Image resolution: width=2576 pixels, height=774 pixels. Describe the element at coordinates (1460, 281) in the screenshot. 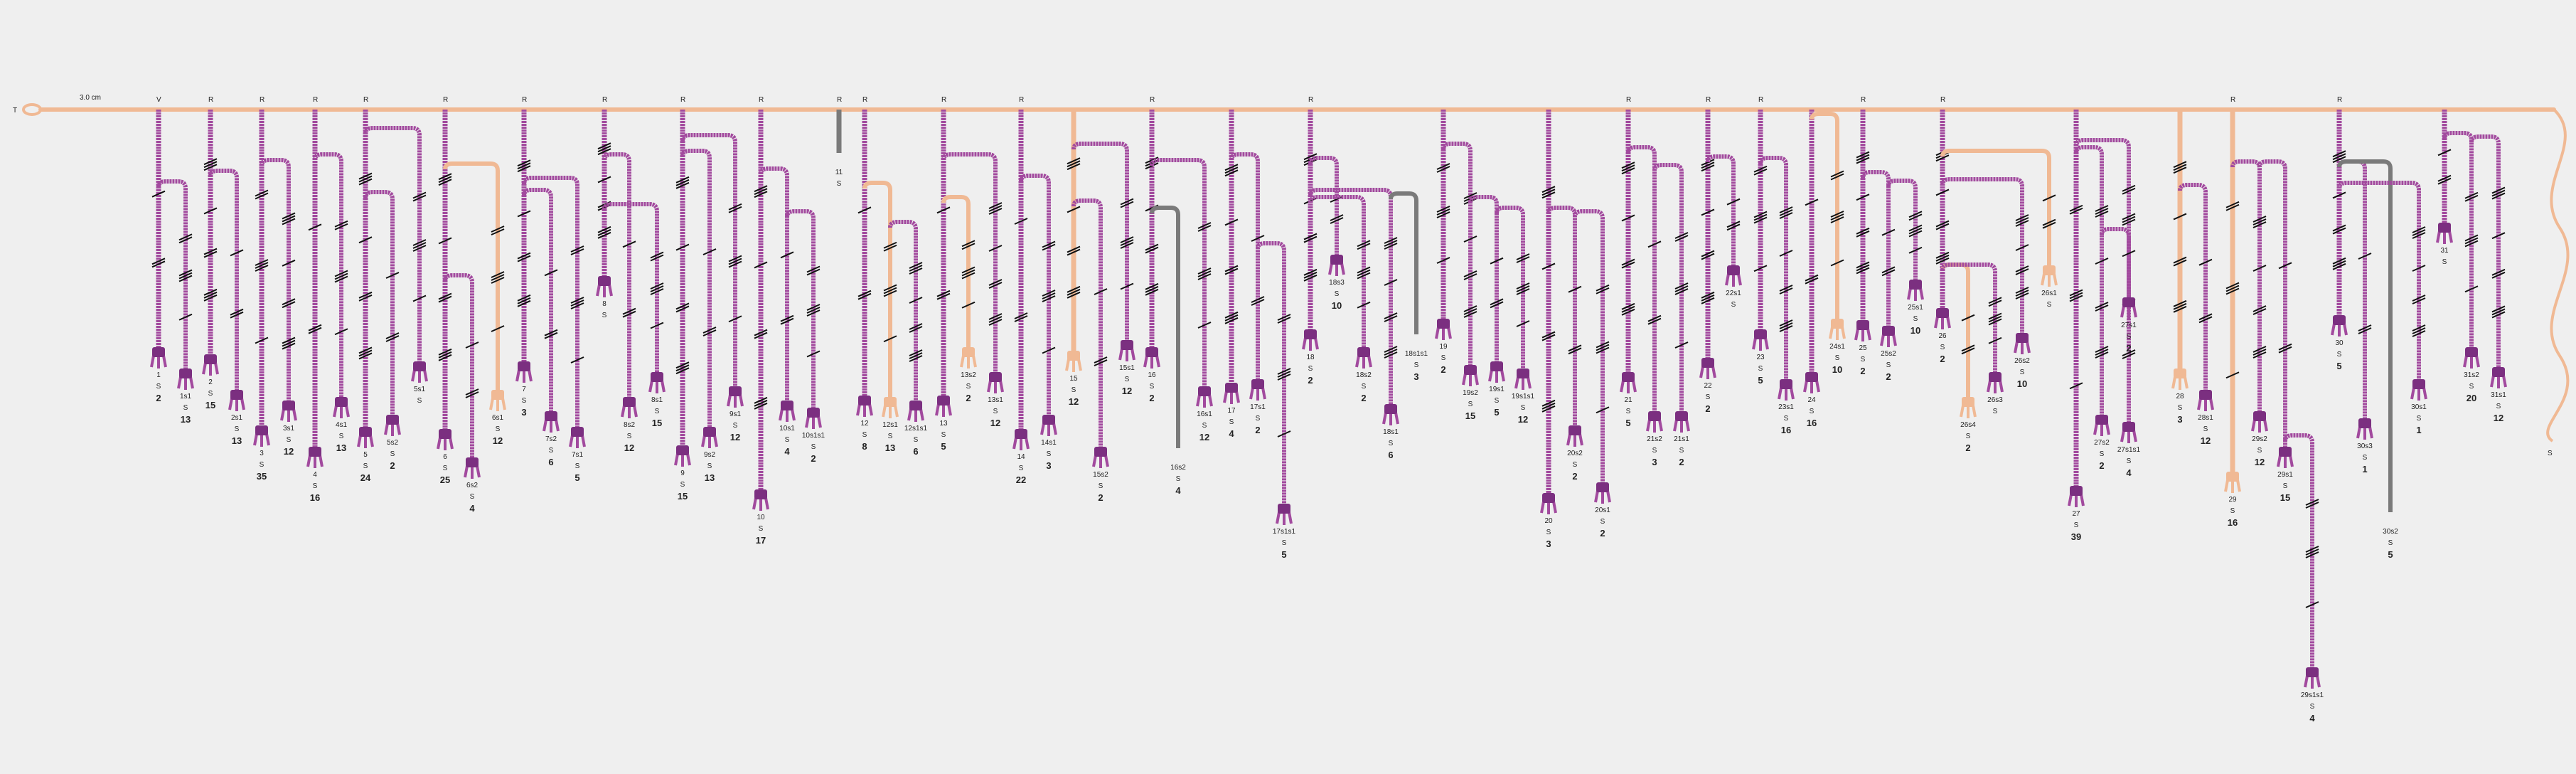

I see `pendant-cord: 19s2 S 15` at that location.